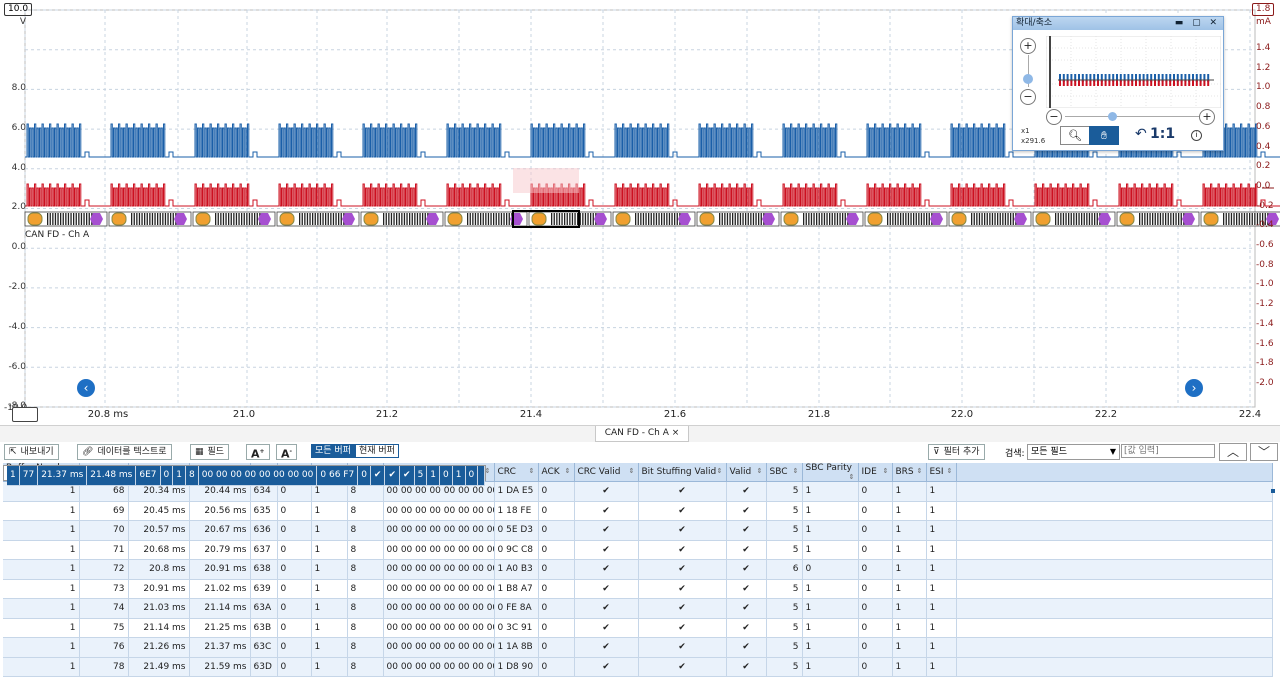  I want to click on column-header: Valid ⇕, so click(746, 472).